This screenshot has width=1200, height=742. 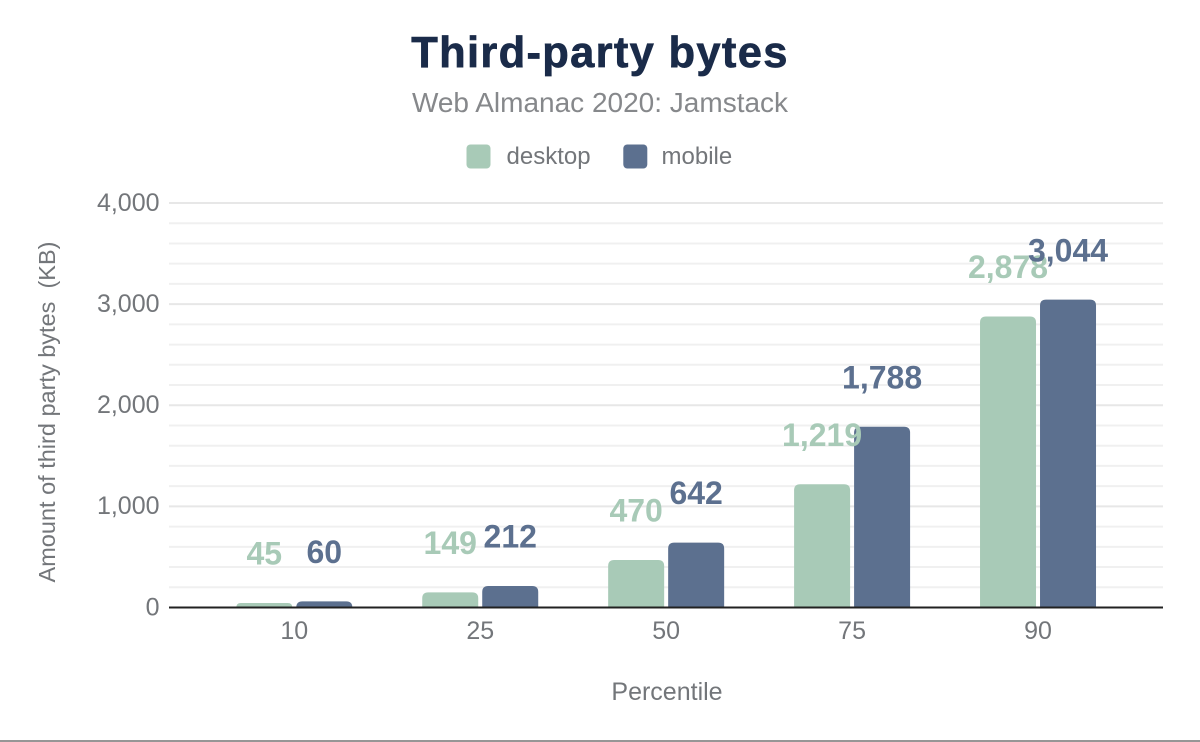 What do you see at coordinates (1008, 267) in the screenshot?
I see `svg-text: 2,878` at bounding box center [1008, 267].